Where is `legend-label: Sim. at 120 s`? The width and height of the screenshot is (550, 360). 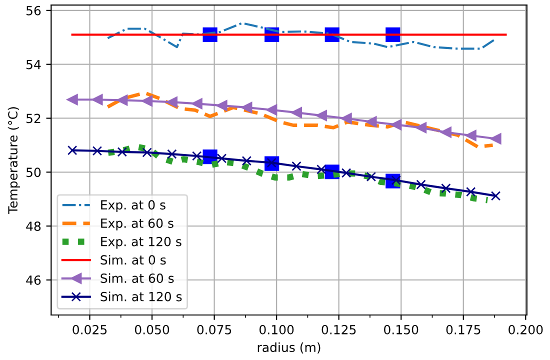
legend-label: Sim. at 120 s is located at coordinates (141, 297).